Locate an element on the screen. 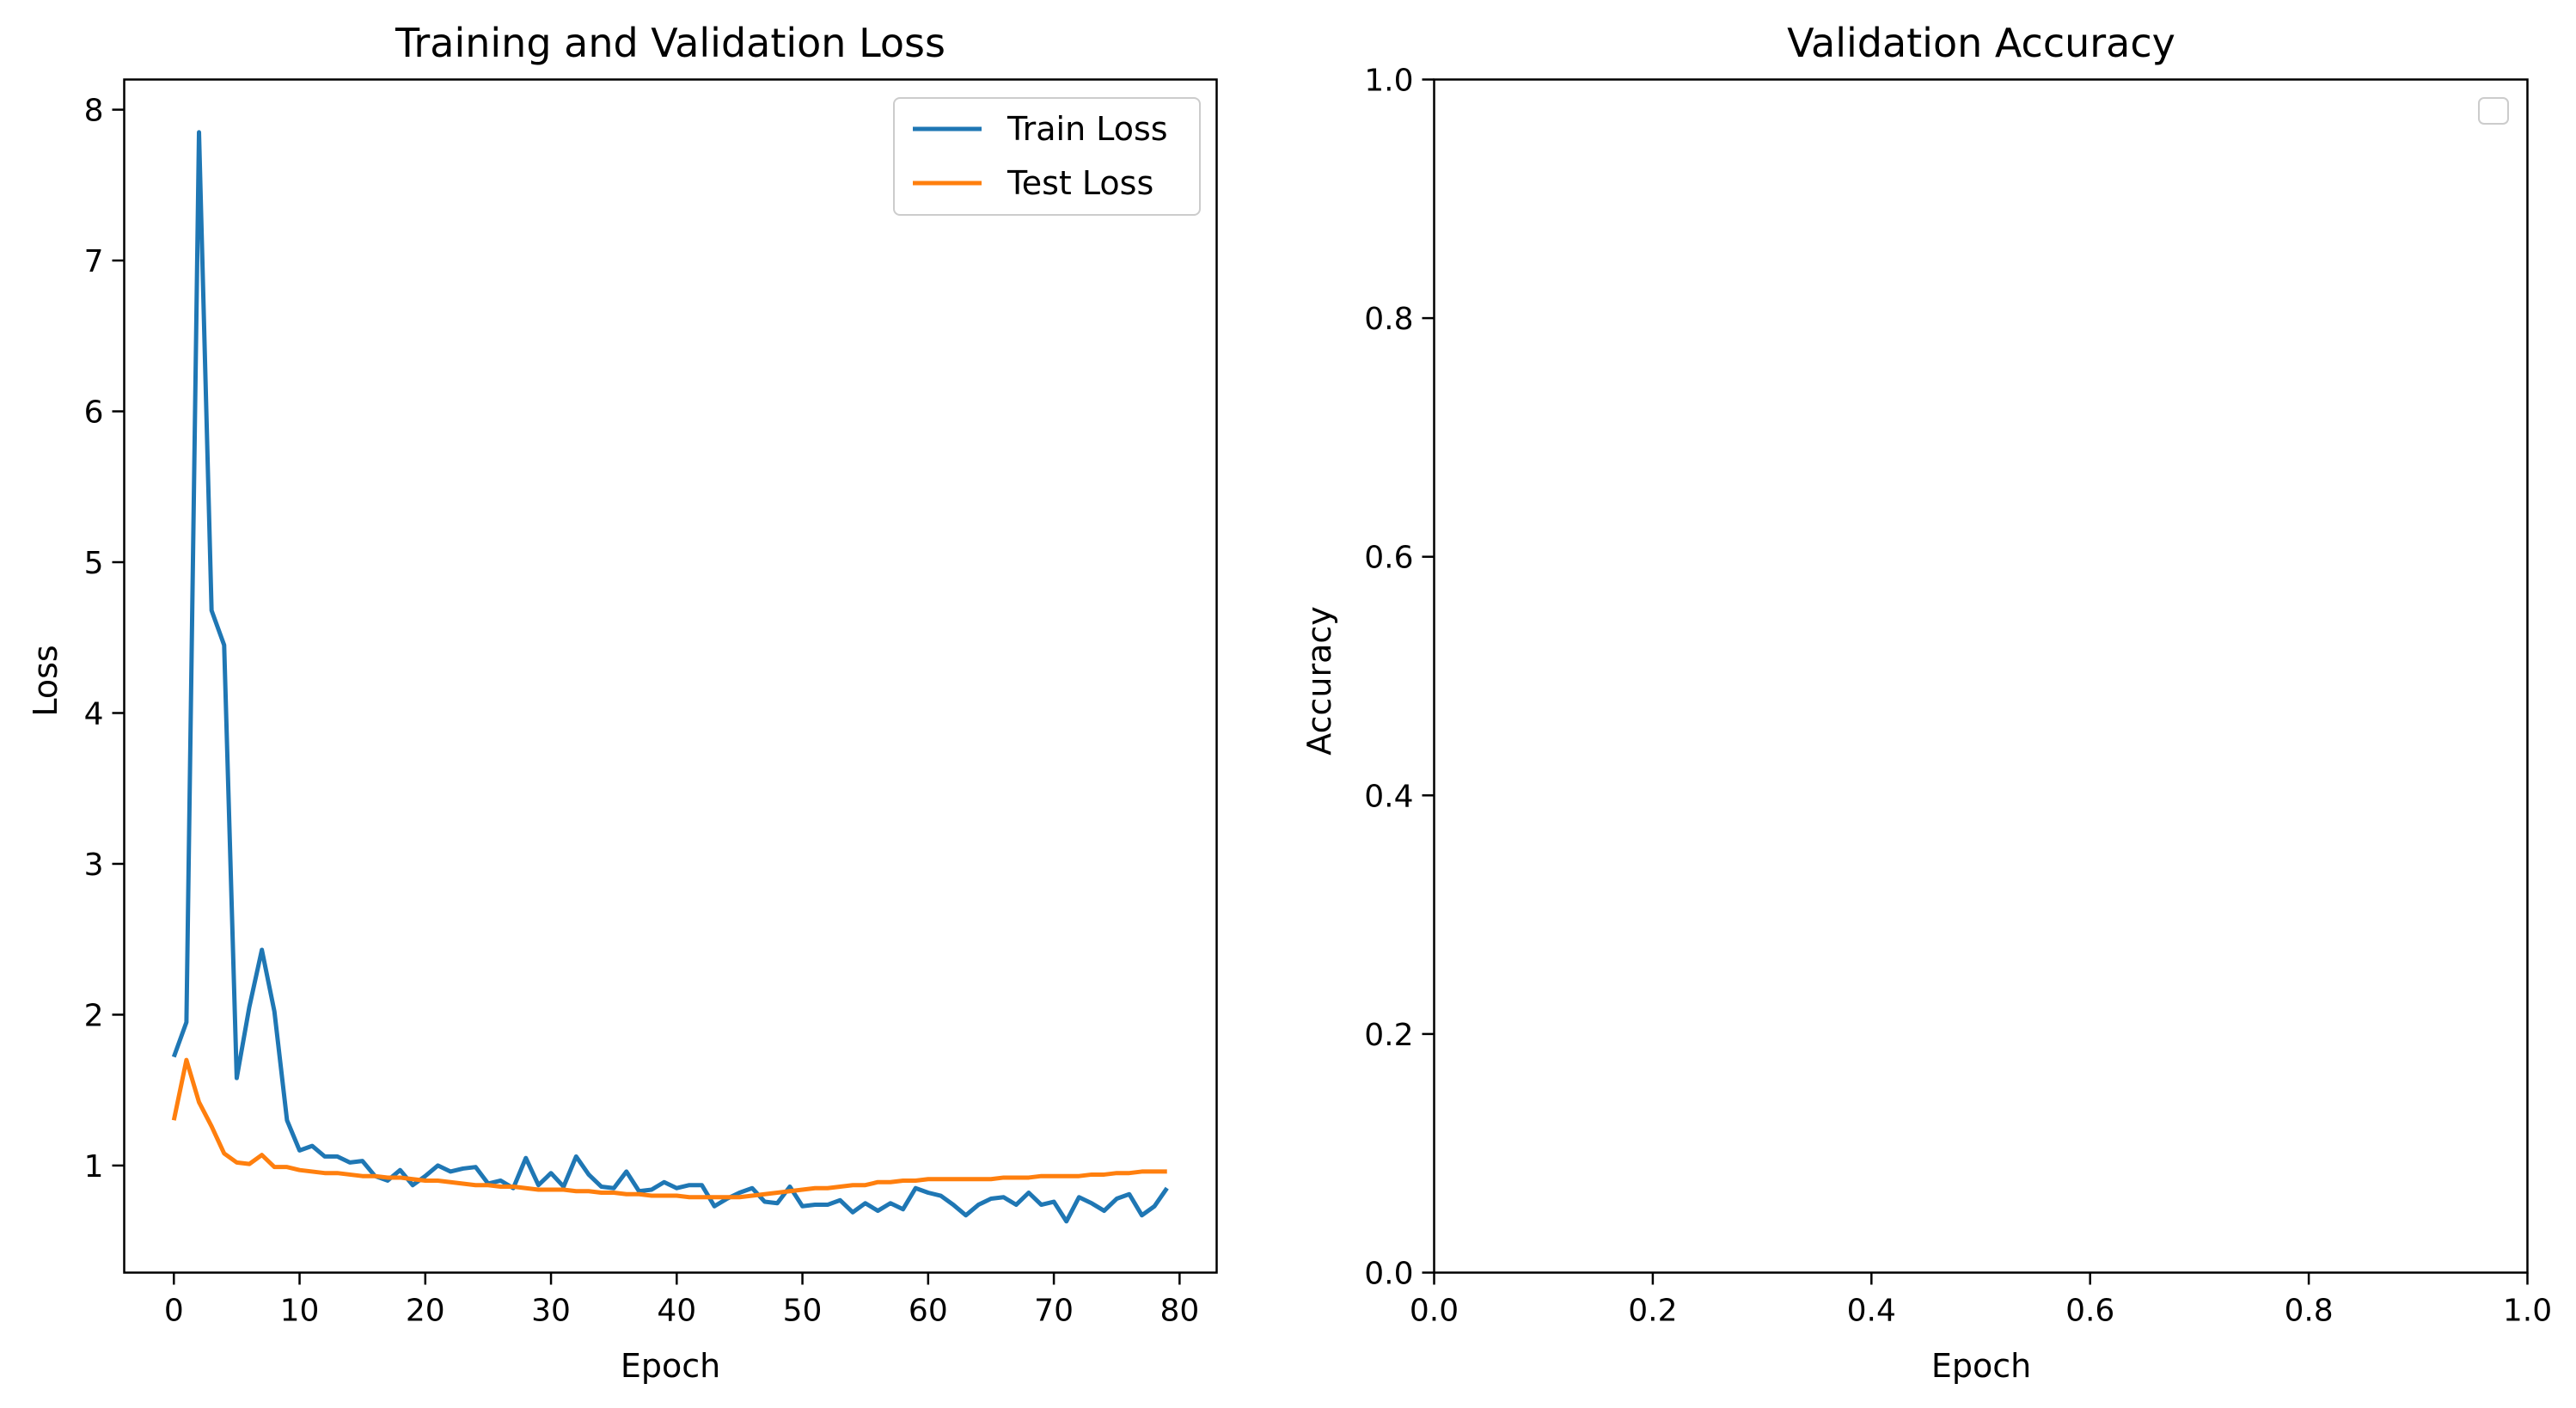 The height and width of the screenshot is (1408, 2576). accuracy-x-tick-label: 0.0 is located at coordinates (1434, 1312).